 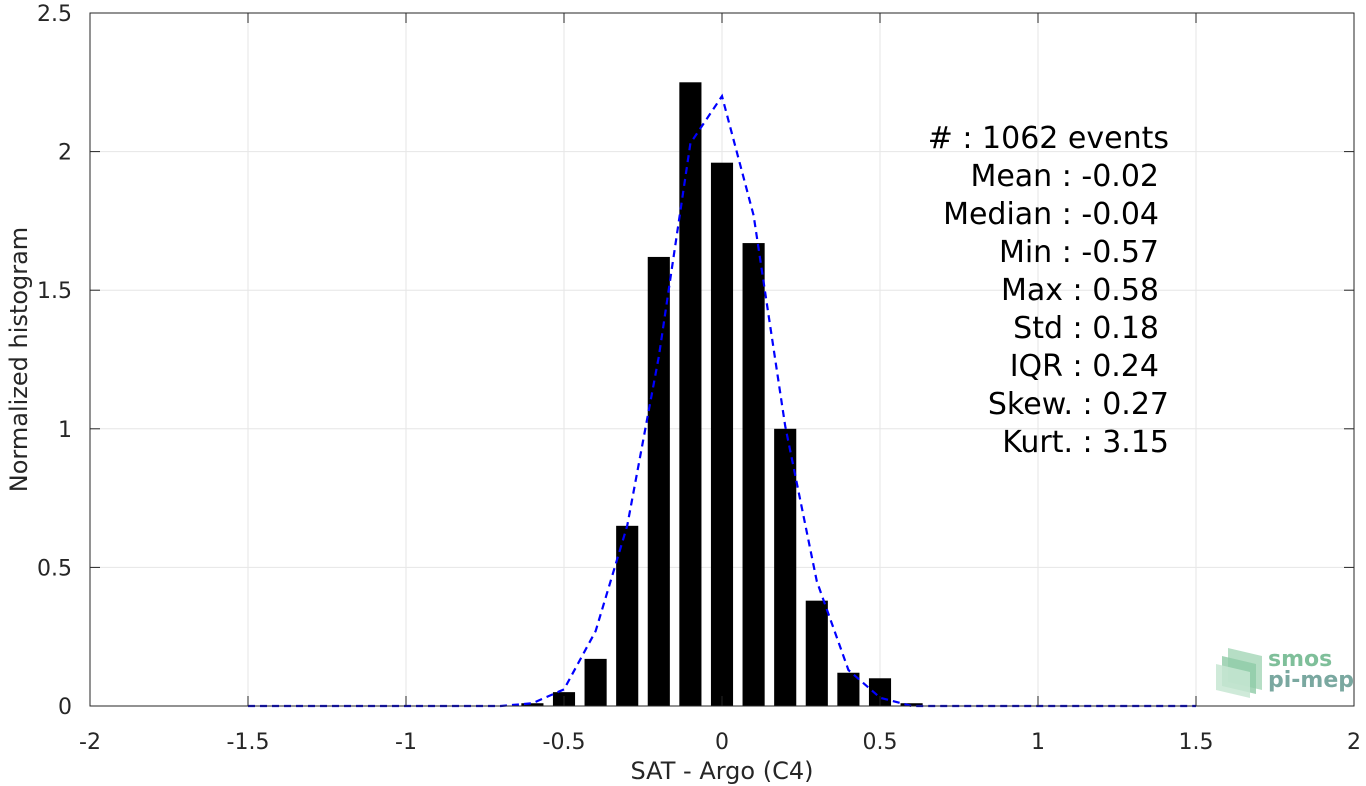 I want to click on x-tick-label: -0.5, so click(x=564, y=742).